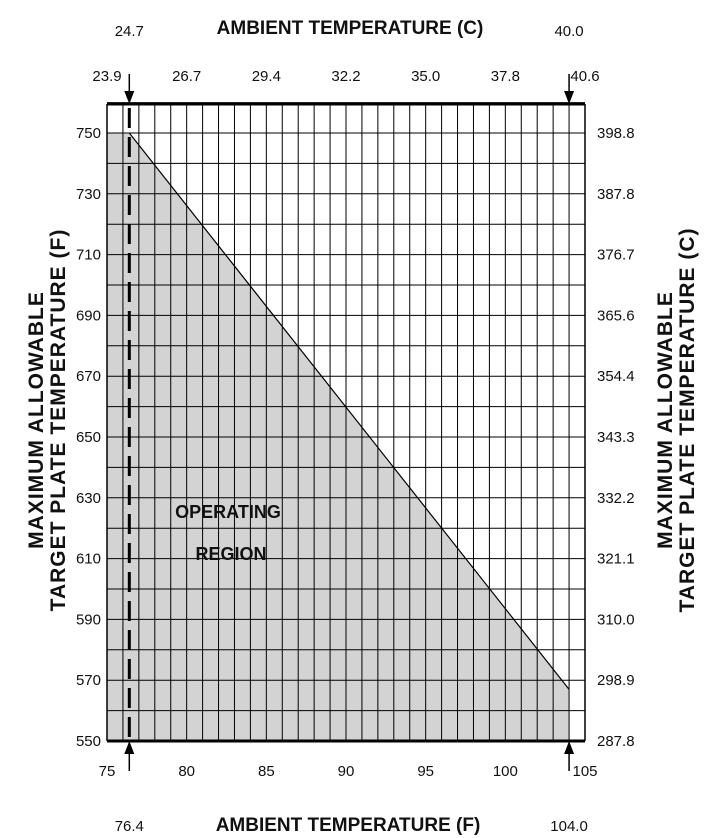  What do you see at coordinates (106, 76) in the screenshot?
I see `x-tick-label-c: 23.9` at bounding box center [106, 76].